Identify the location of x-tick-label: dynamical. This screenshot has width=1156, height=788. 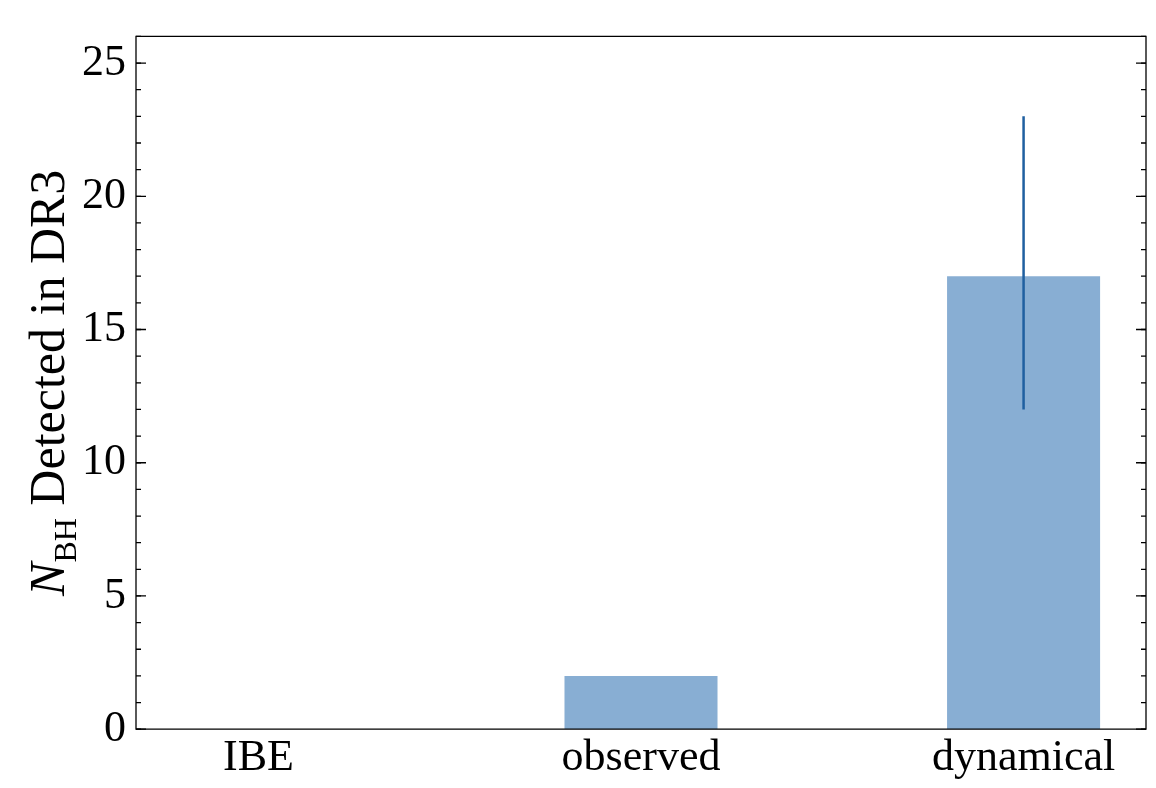
(1023, 756).